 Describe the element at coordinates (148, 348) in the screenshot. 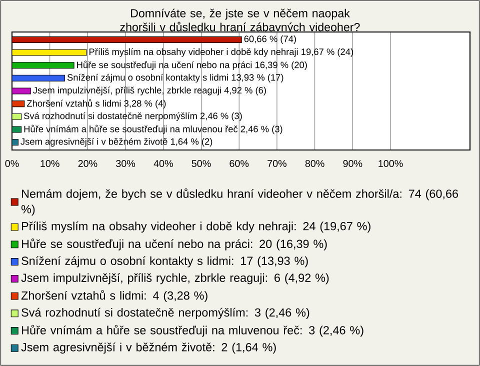

I see `legend-label: Jsem agresivnější i v běžném životě: 2 (1,64 %)` at that location.